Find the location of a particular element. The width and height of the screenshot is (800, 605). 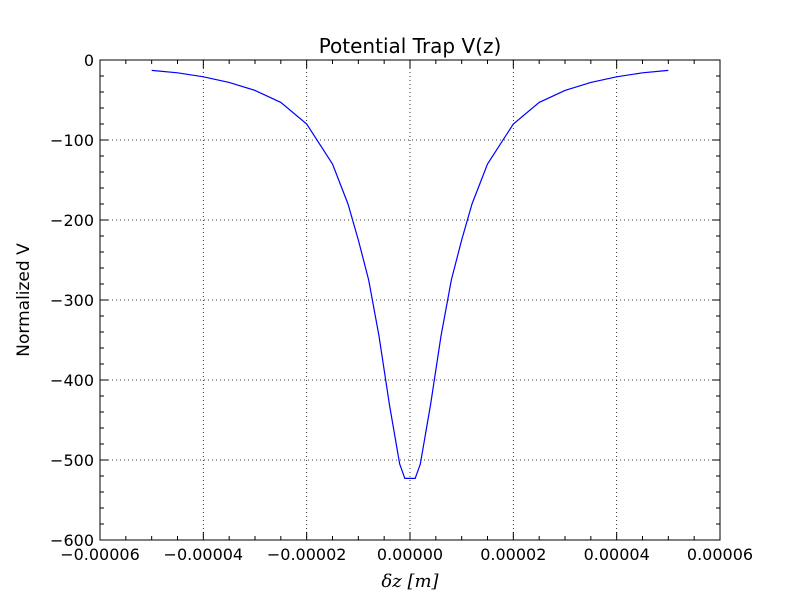

y-tick-label: −500 is located at coordinates (72, 460).